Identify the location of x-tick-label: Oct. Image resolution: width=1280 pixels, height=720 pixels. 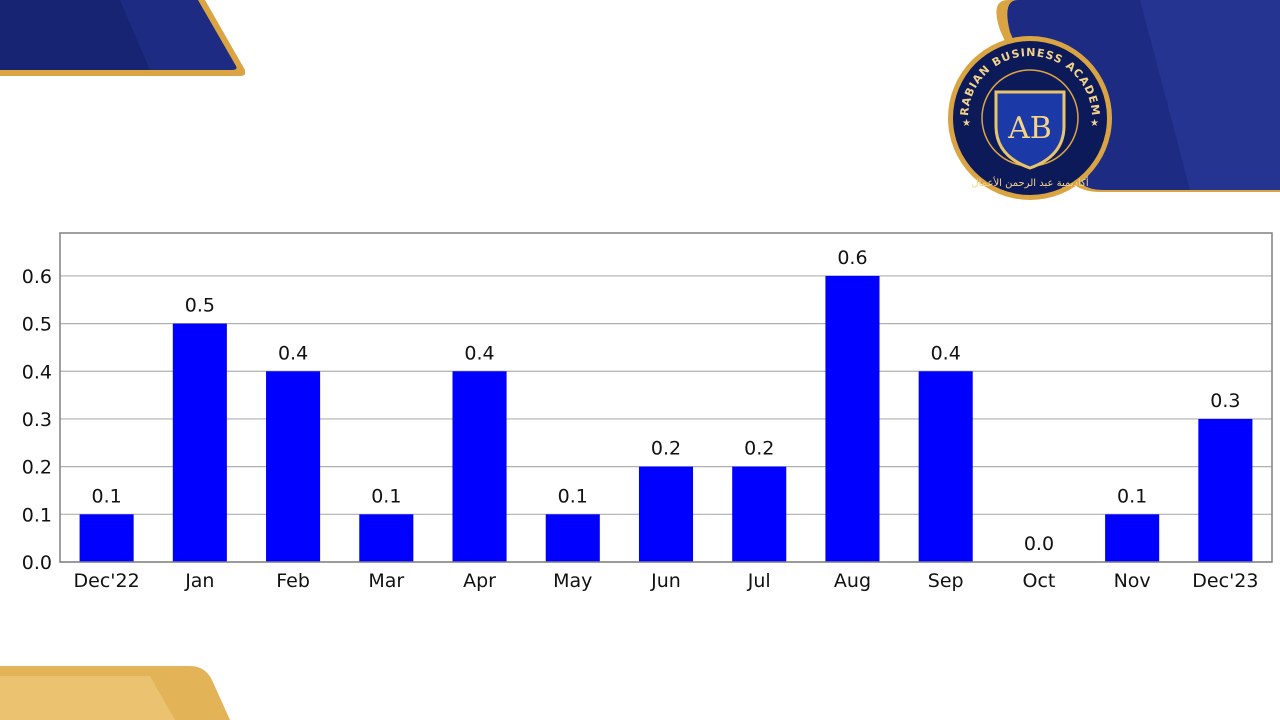
(1038, 581).